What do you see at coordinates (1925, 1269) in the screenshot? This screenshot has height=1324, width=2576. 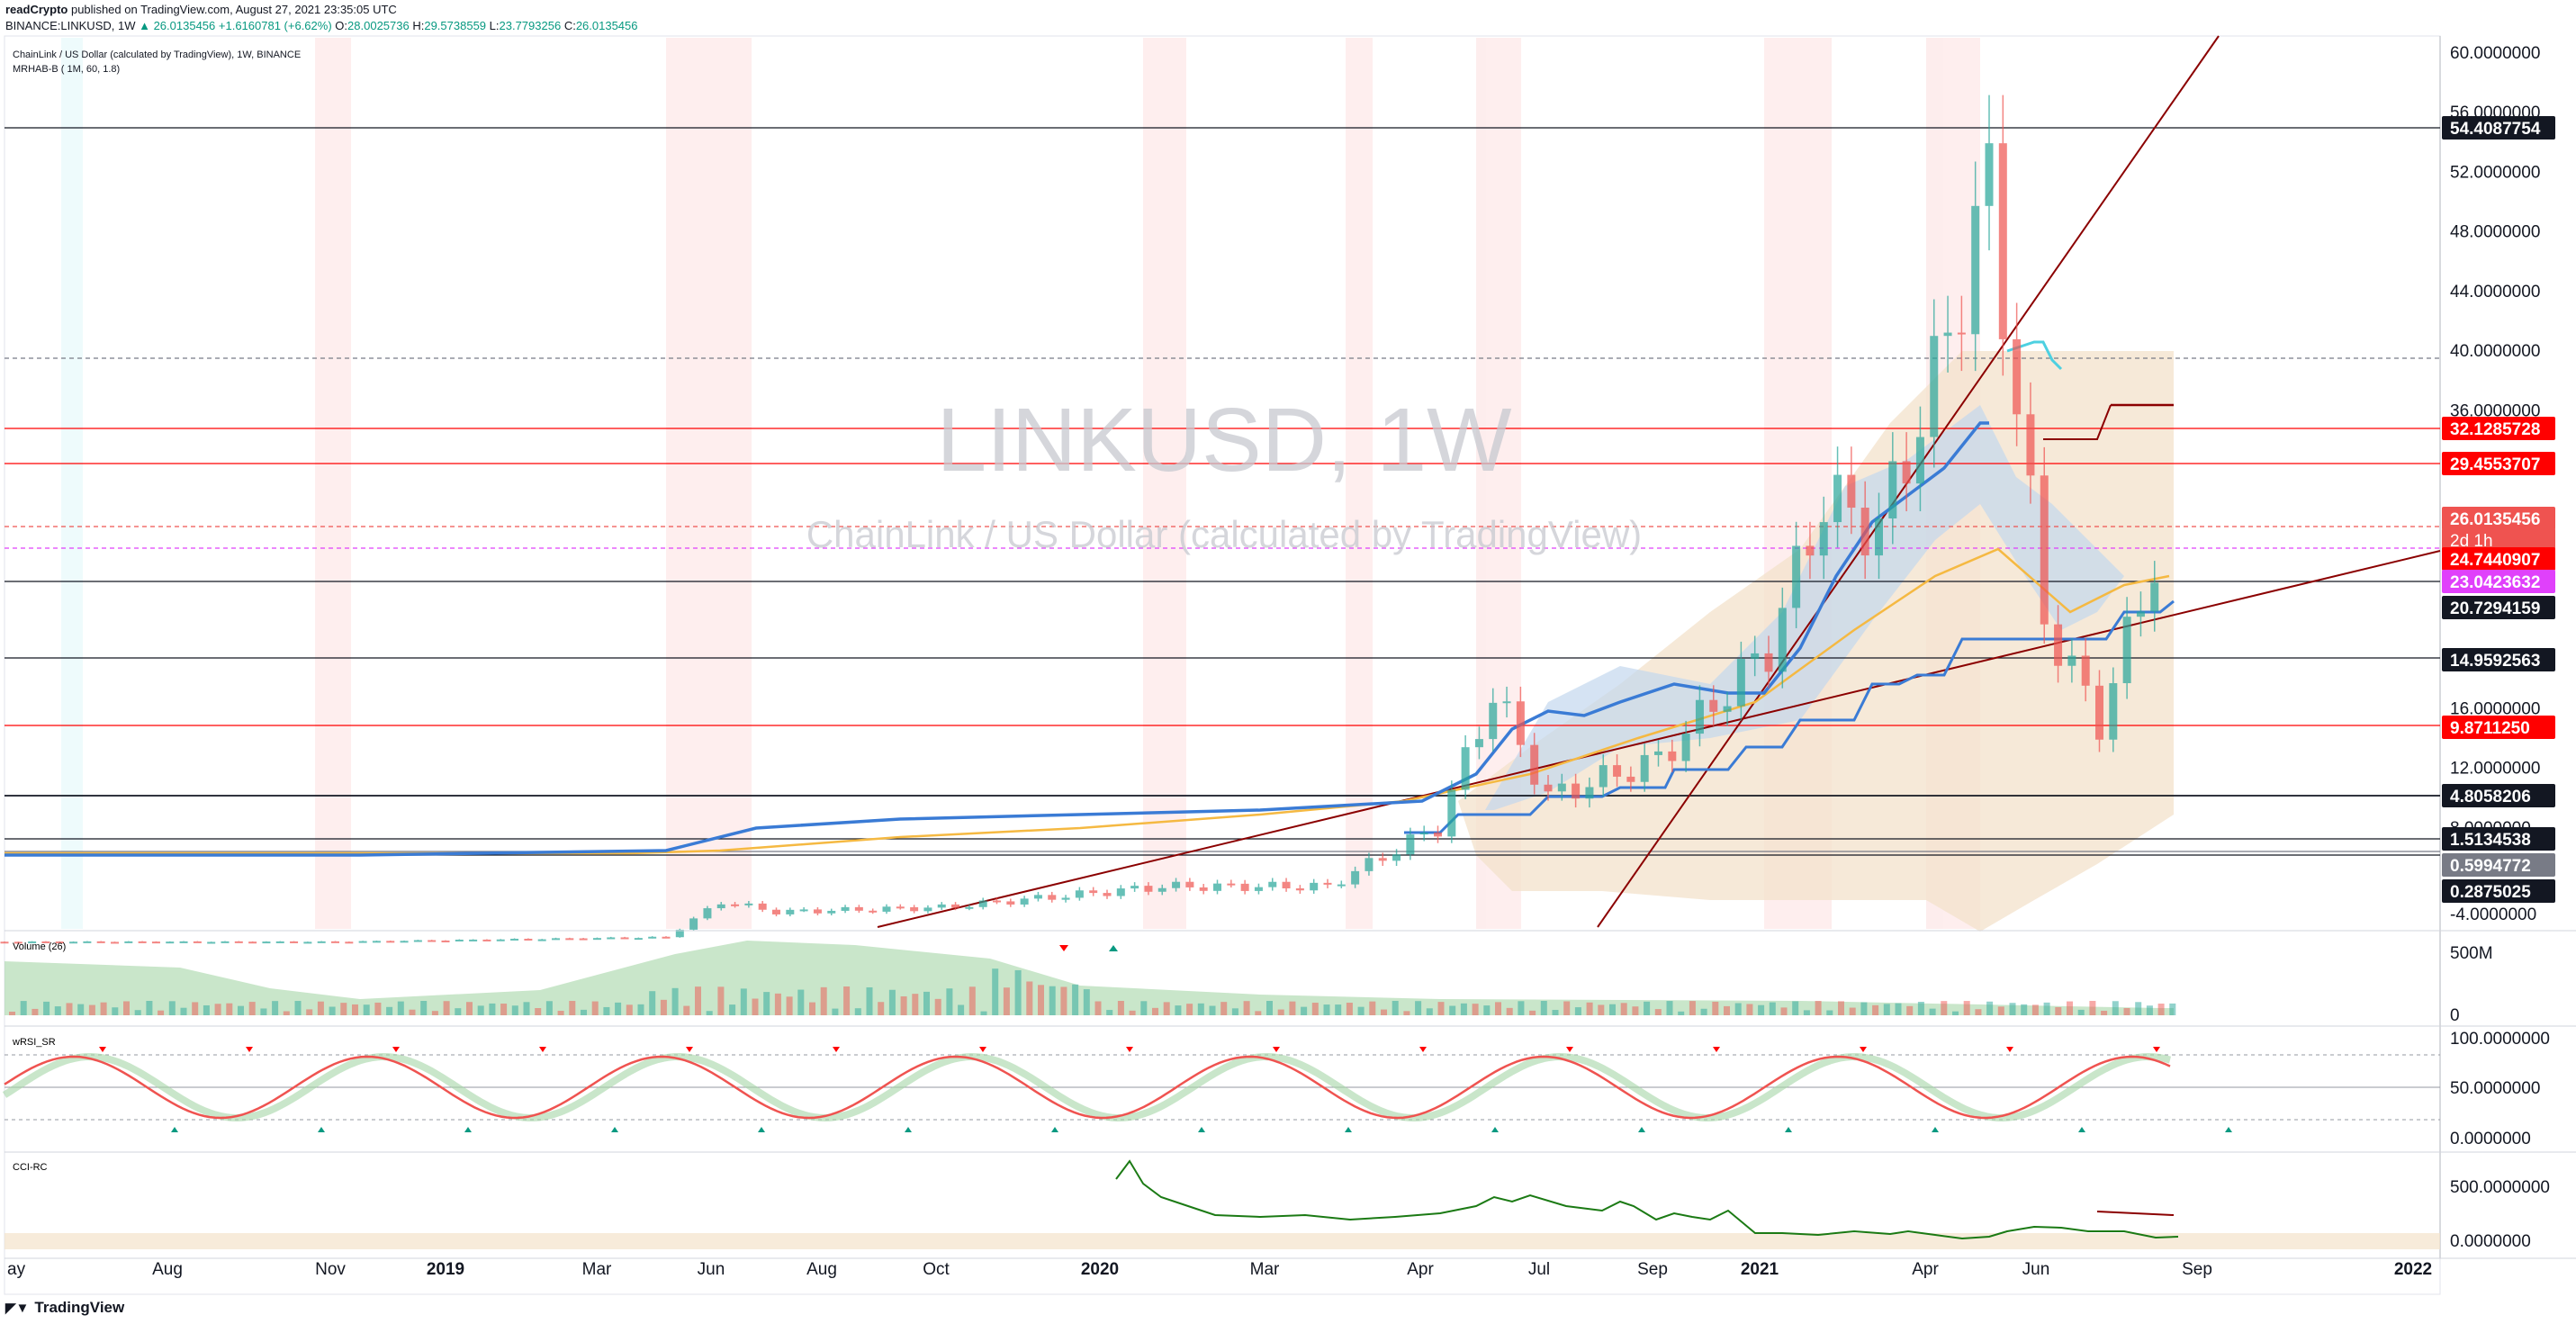 I see `time-tick: Apr` at bounding box center [1925, 1269].